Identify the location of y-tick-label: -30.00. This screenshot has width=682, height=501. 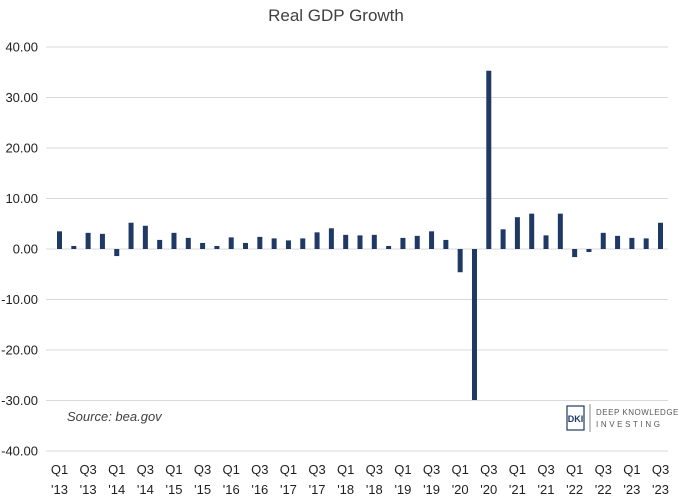
(19, 400).